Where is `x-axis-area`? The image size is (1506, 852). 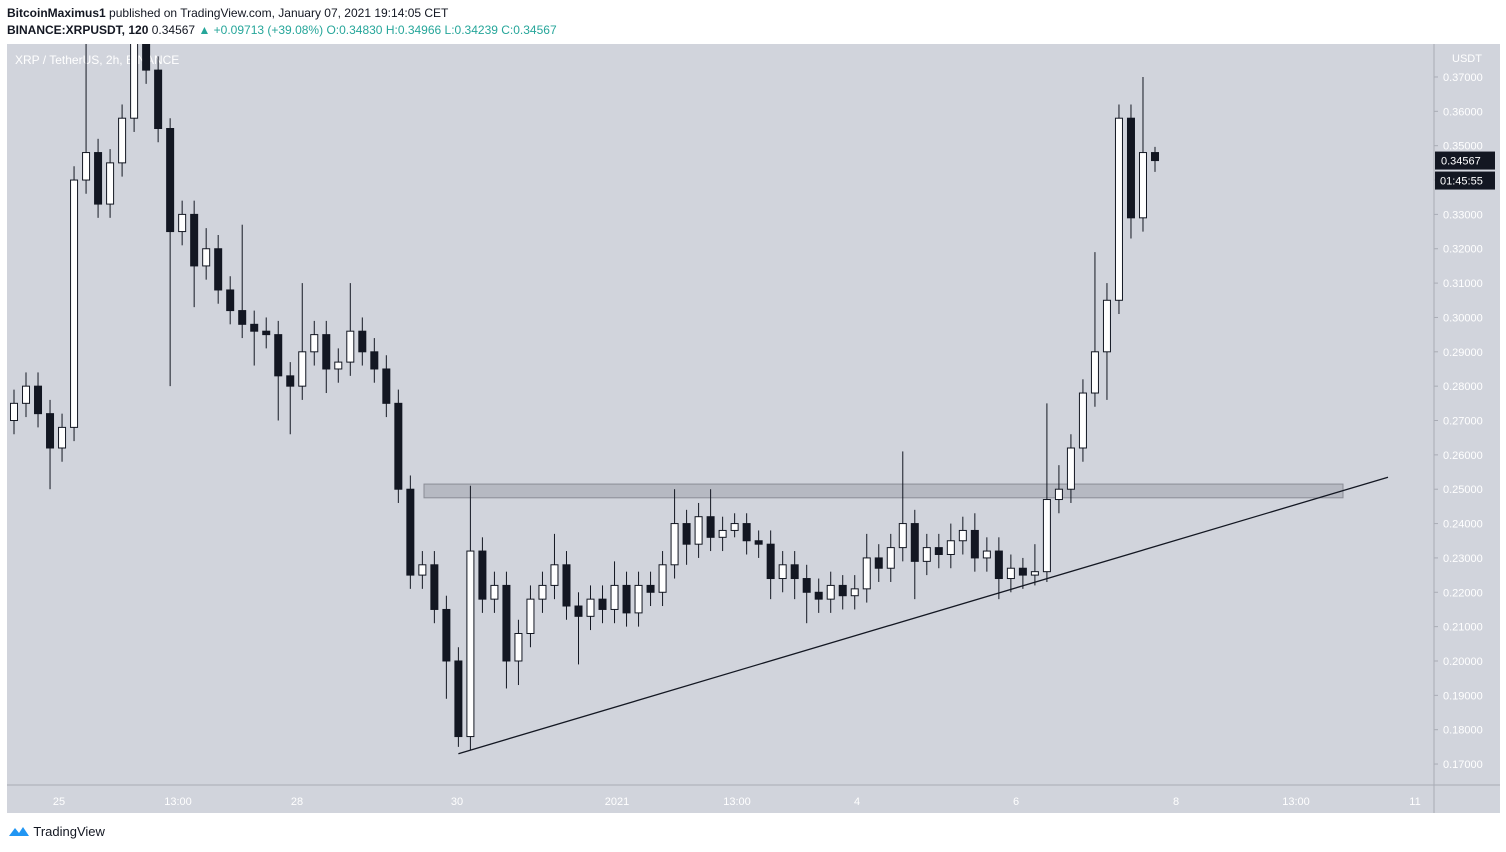 x-axis-area is located at coordinates (753, 799).